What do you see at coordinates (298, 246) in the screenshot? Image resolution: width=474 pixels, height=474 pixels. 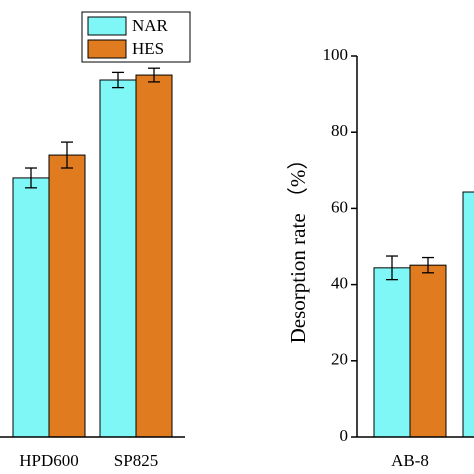 I see `y-axis-title: Desorption rate （%）` at bounding box center [298, 246].